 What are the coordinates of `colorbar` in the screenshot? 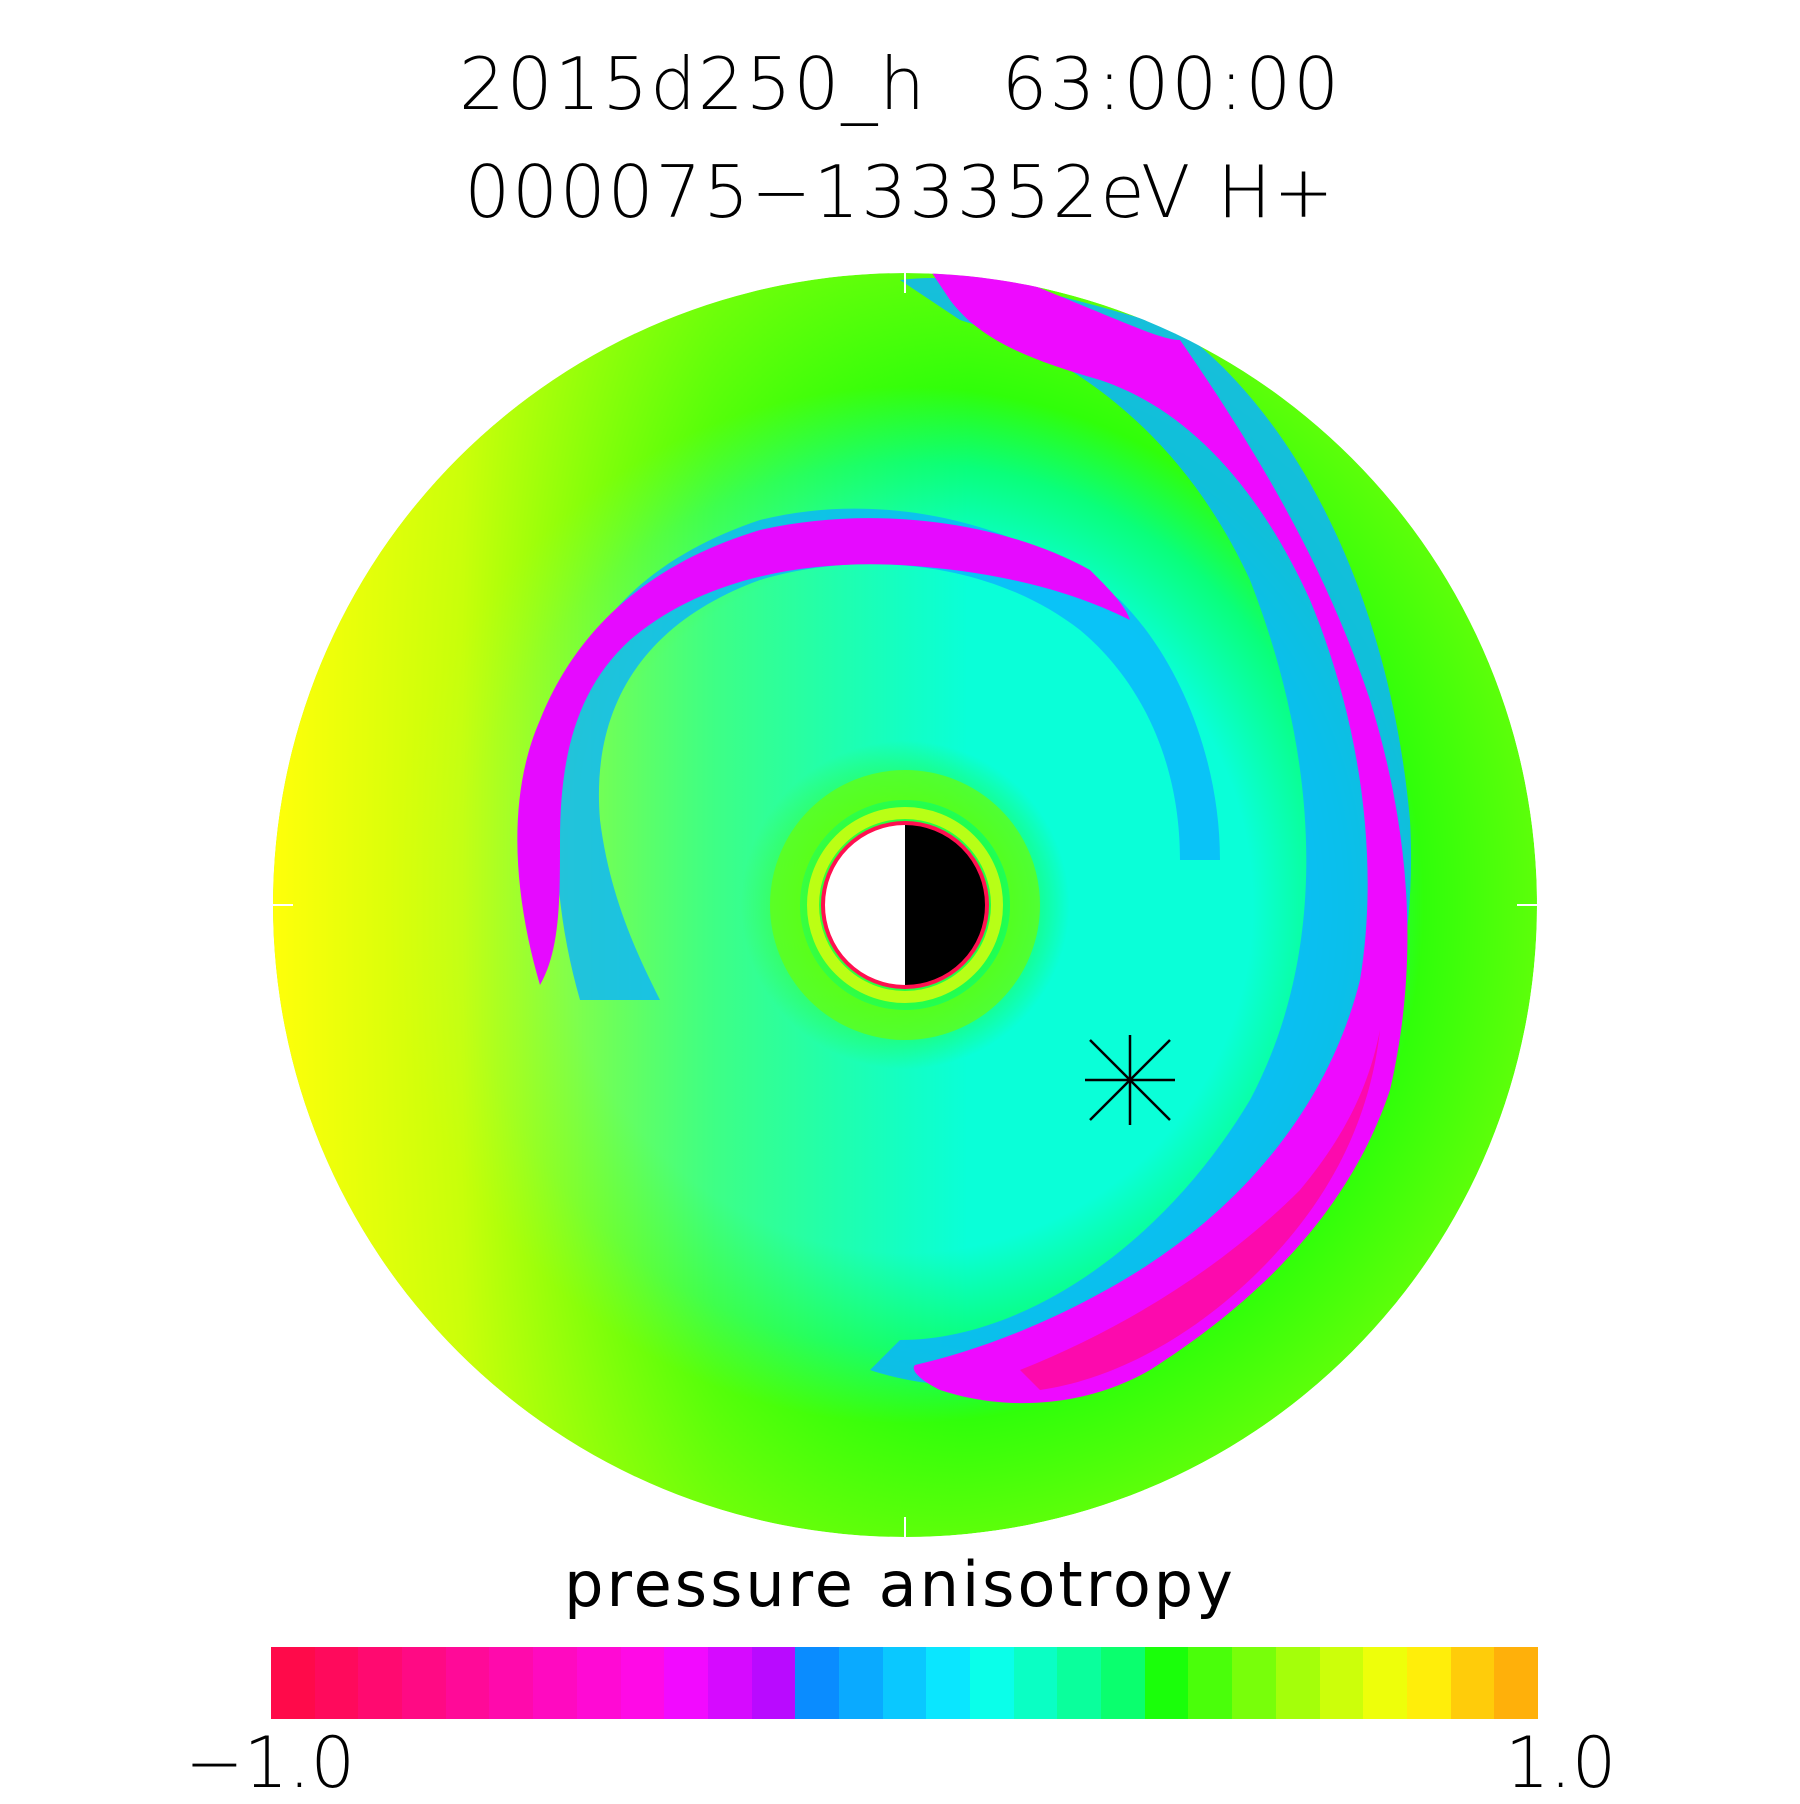 It's located at (904, 1683).